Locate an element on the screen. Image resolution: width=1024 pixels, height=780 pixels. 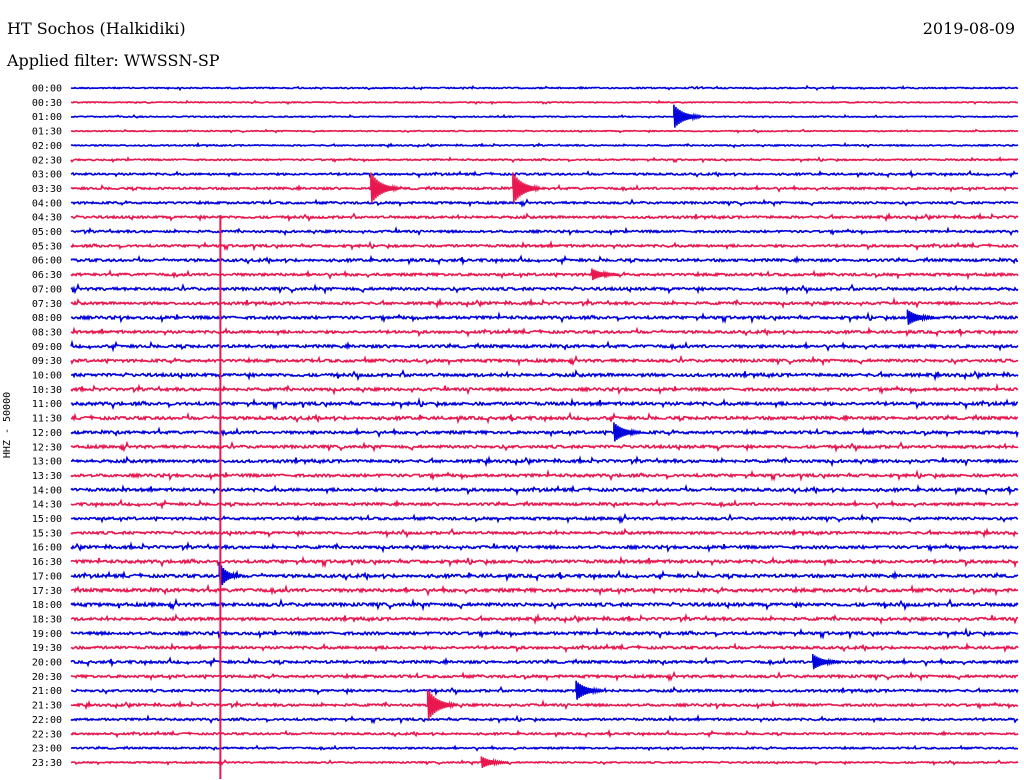
row-time-label: 08:30 is located at coordinates (47, 332).